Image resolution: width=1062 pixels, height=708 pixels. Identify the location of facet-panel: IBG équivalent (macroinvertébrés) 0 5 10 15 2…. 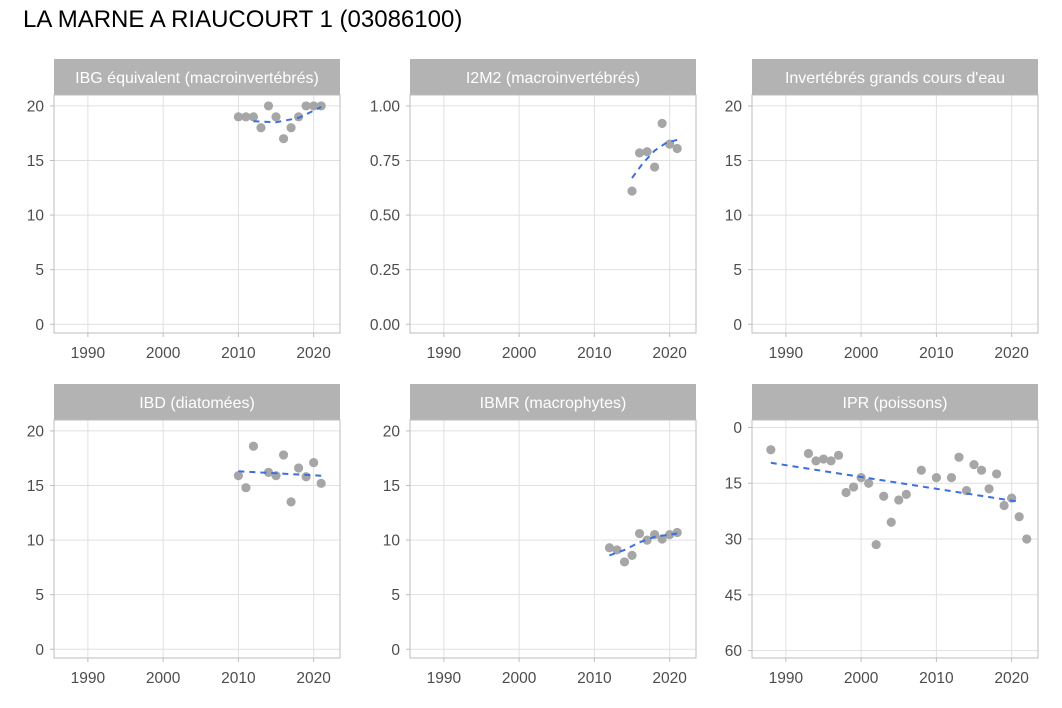
(184, 210).